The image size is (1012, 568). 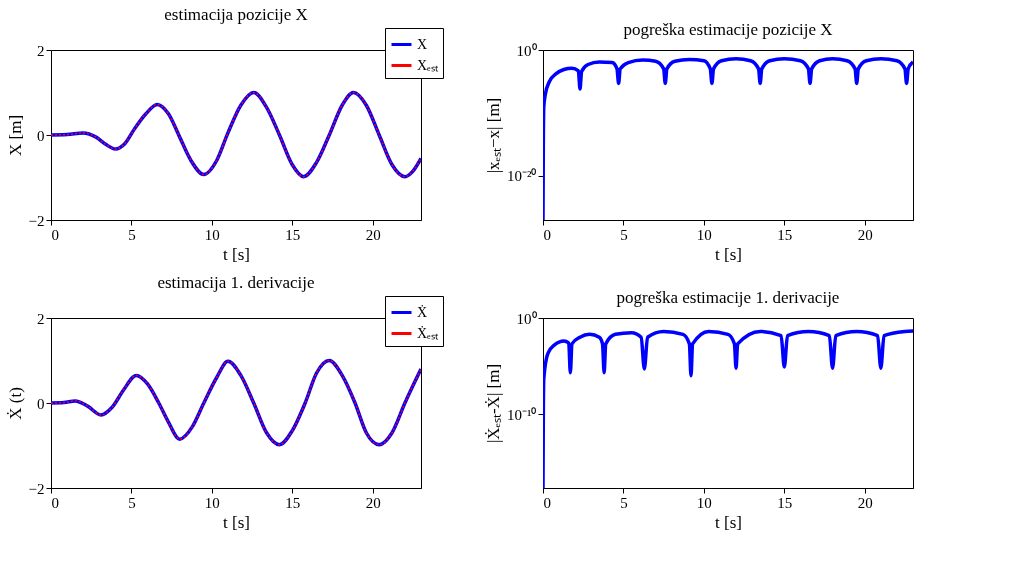 I want to click on legend-label: X, so click(x=422, y=44).